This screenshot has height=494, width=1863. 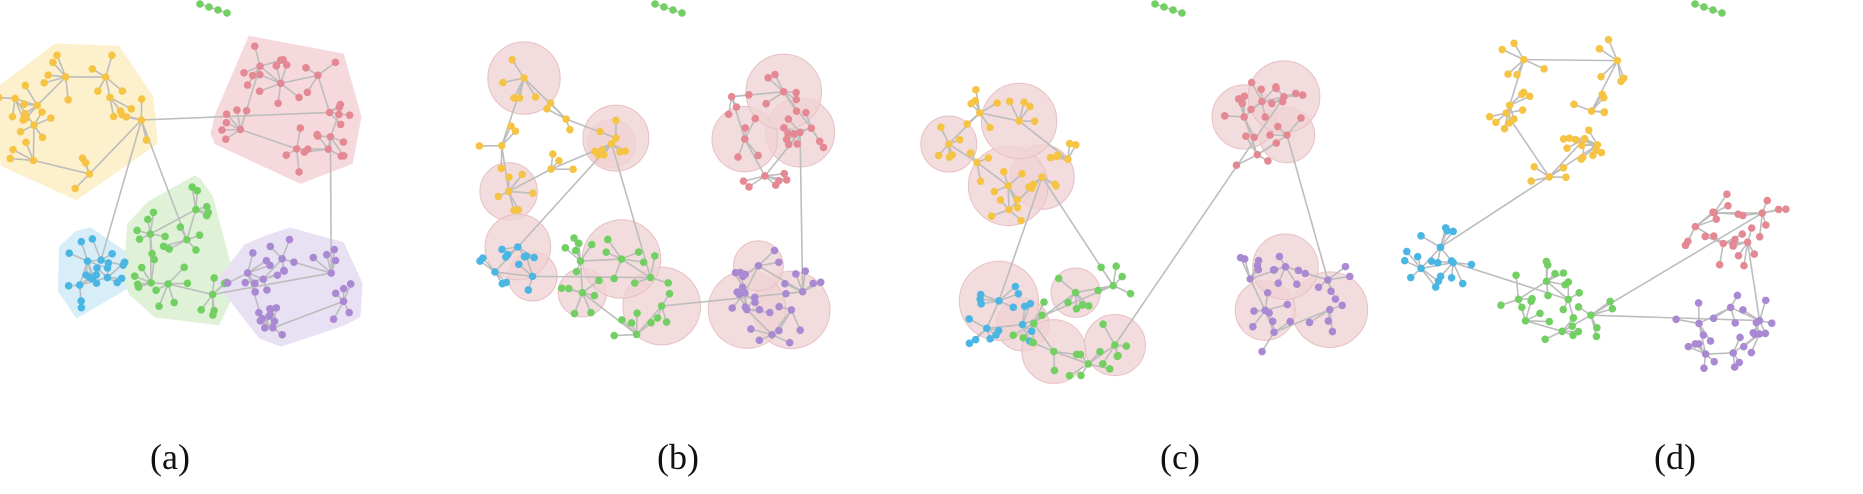 I want to click on cluster-hull, so click(x=286, y=109).